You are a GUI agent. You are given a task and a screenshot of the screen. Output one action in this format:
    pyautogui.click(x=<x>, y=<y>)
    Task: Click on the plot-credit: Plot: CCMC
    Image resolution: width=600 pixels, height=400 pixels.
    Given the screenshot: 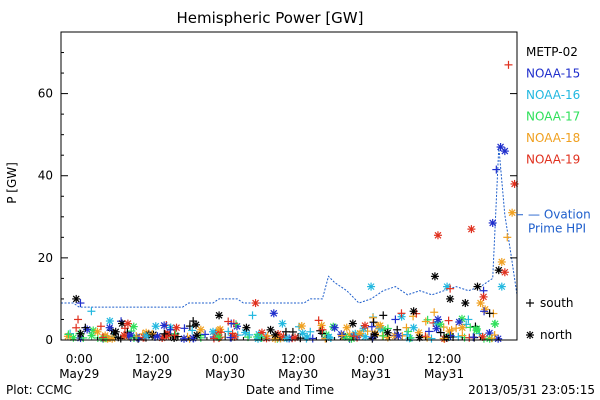 What is the action you would take?
    pyautogui.click(x=39, y=390)
    